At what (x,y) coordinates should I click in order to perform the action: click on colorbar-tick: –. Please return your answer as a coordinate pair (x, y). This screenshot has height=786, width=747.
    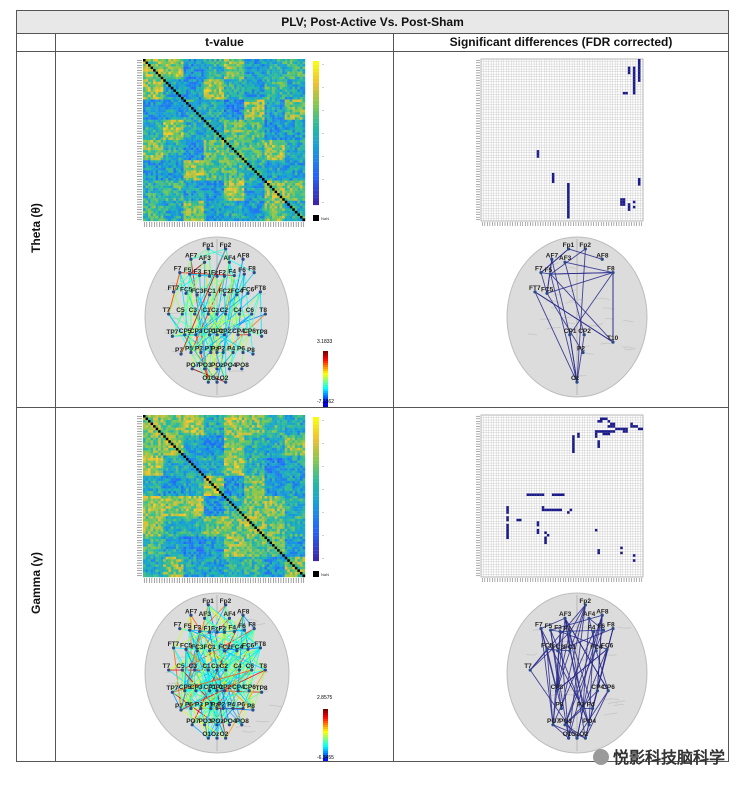
    Looking at the image, I should click on (323, 64).